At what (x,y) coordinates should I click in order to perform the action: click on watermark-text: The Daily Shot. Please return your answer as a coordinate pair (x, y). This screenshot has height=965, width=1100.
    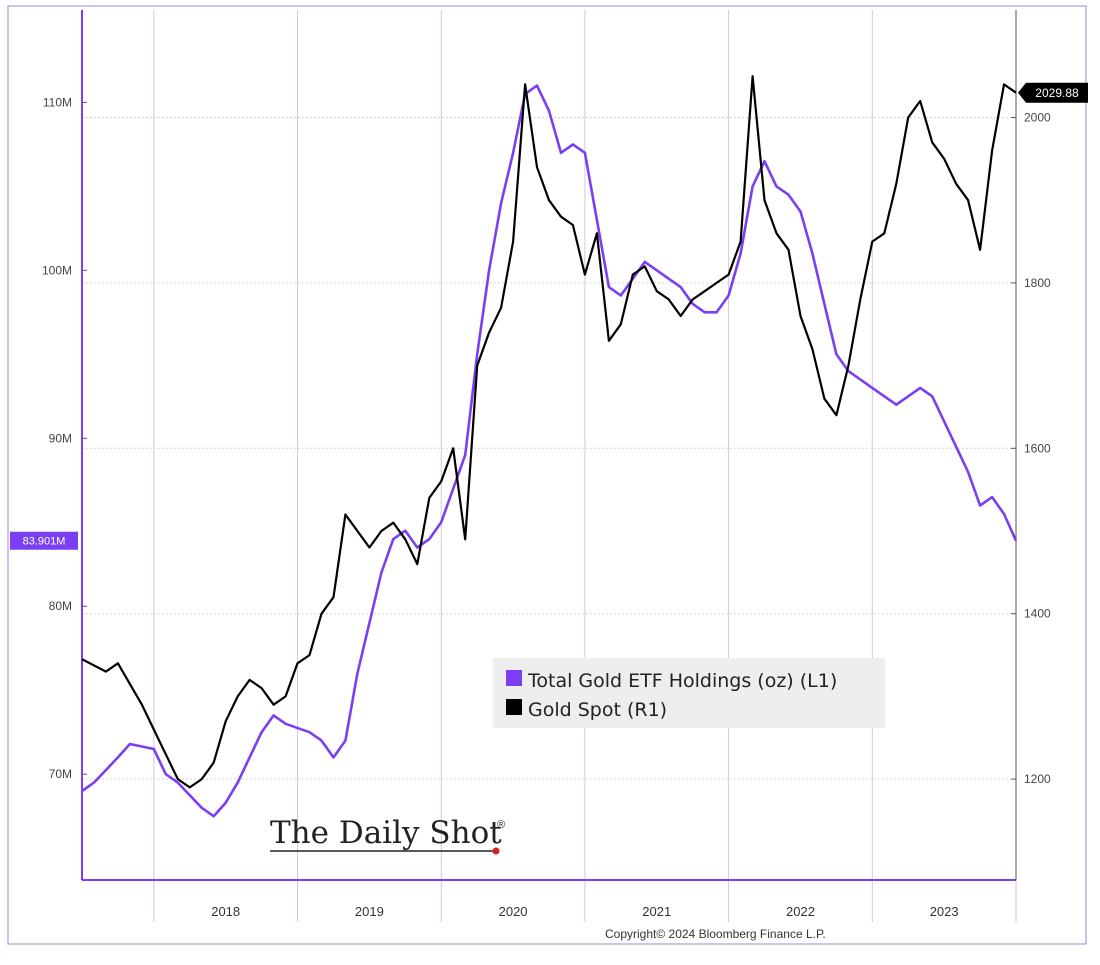
    Looking at the image, I should click on (386, 833).